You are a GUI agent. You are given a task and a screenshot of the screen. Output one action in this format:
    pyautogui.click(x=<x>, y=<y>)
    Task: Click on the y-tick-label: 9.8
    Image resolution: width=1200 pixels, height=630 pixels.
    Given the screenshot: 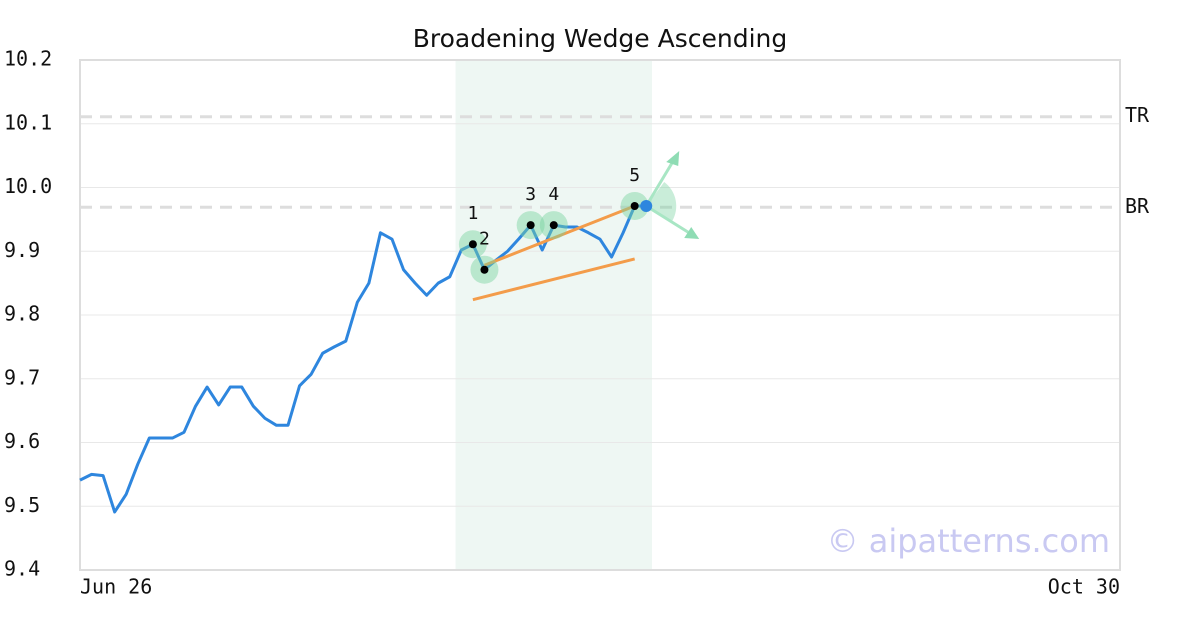 What is the action you would take?
    pyautogui.click(x=22, y=314)
    